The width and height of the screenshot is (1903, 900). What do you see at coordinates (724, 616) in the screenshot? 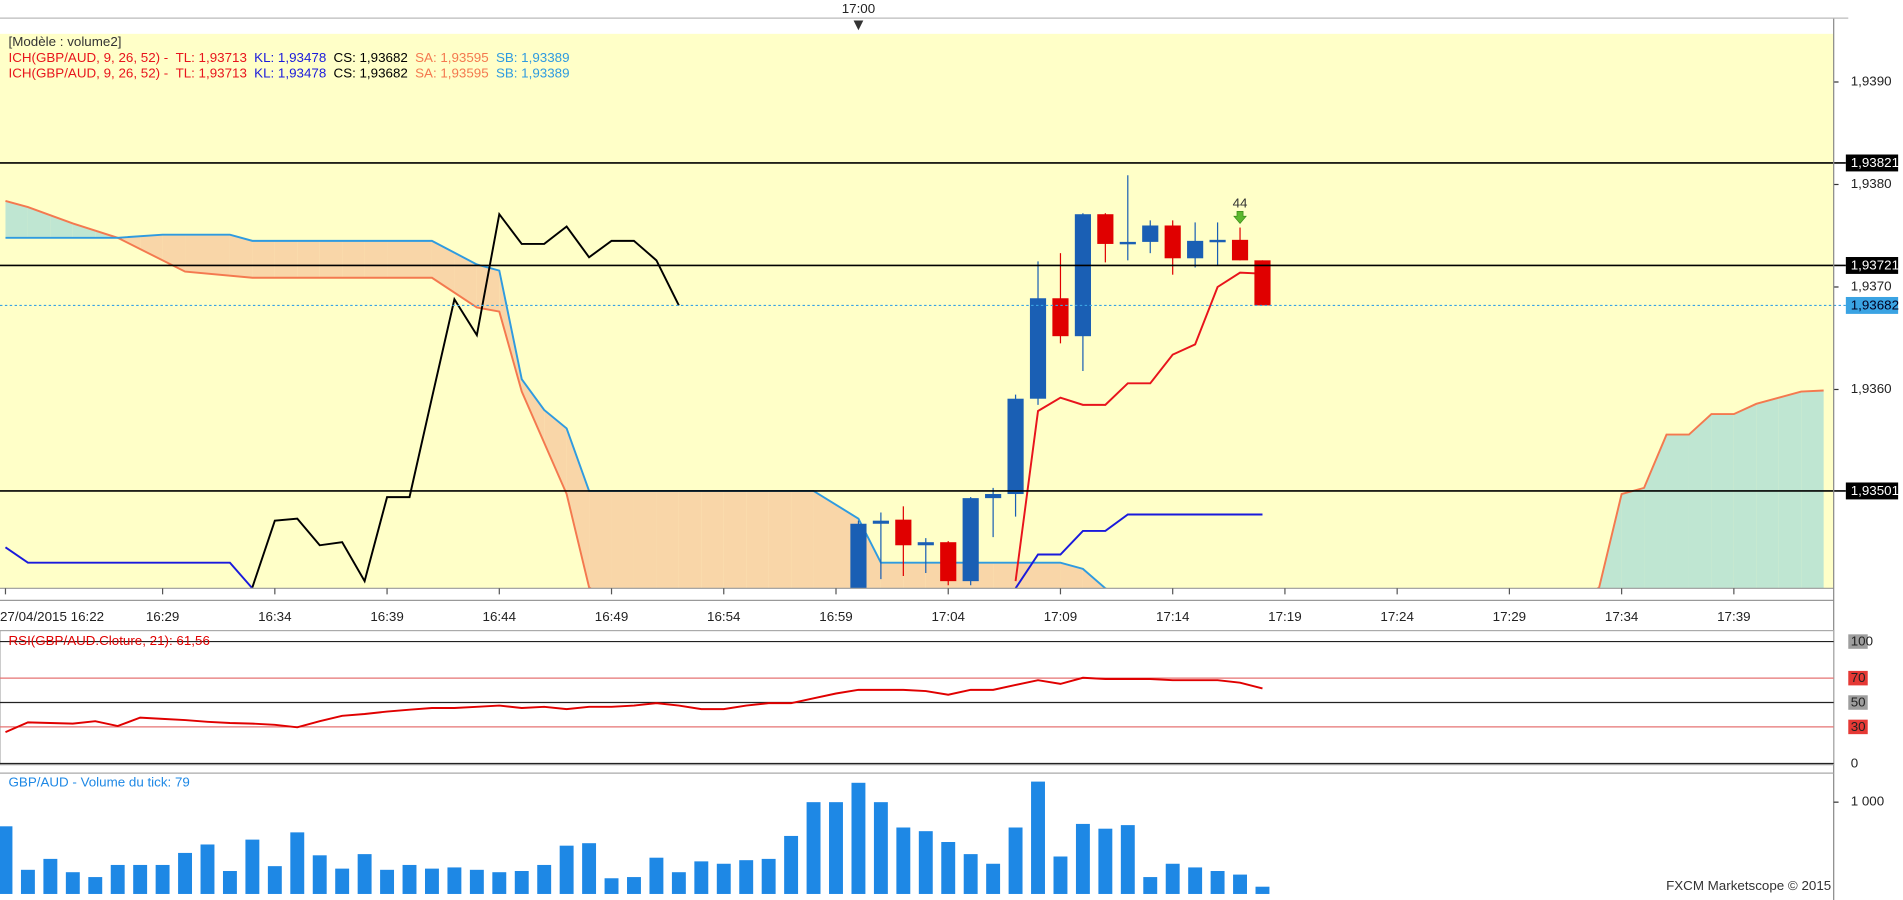
I see `x-tick-label: 16:54` at bounding box center [724, 616].